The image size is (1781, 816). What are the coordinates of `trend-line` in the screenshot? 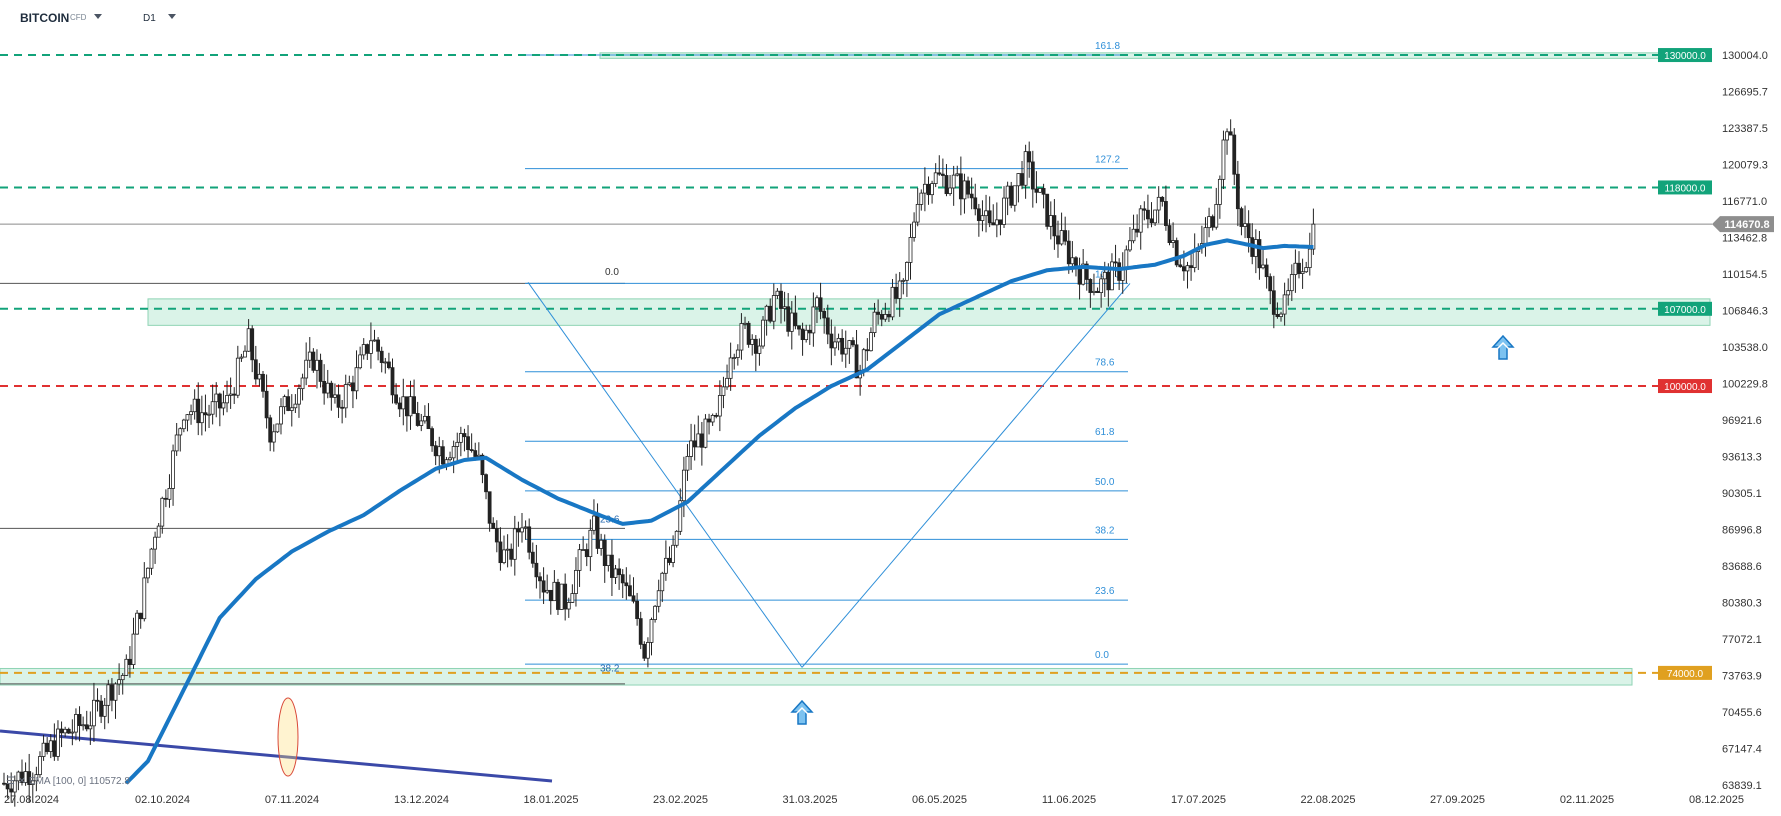 It's located at (276, 756).